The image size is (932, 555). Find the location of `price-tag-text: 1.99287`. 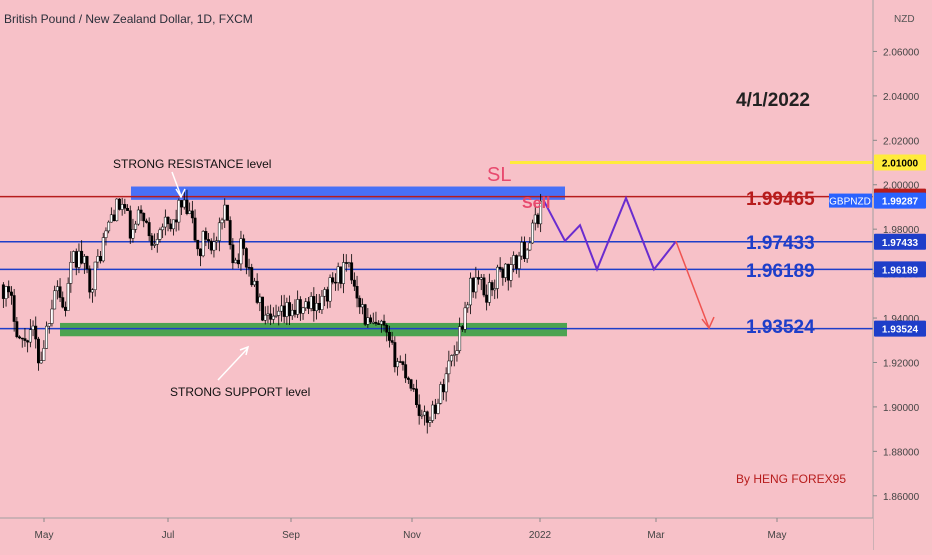

price-tag-text: 1.99287 is located at coordinates (900, 202).